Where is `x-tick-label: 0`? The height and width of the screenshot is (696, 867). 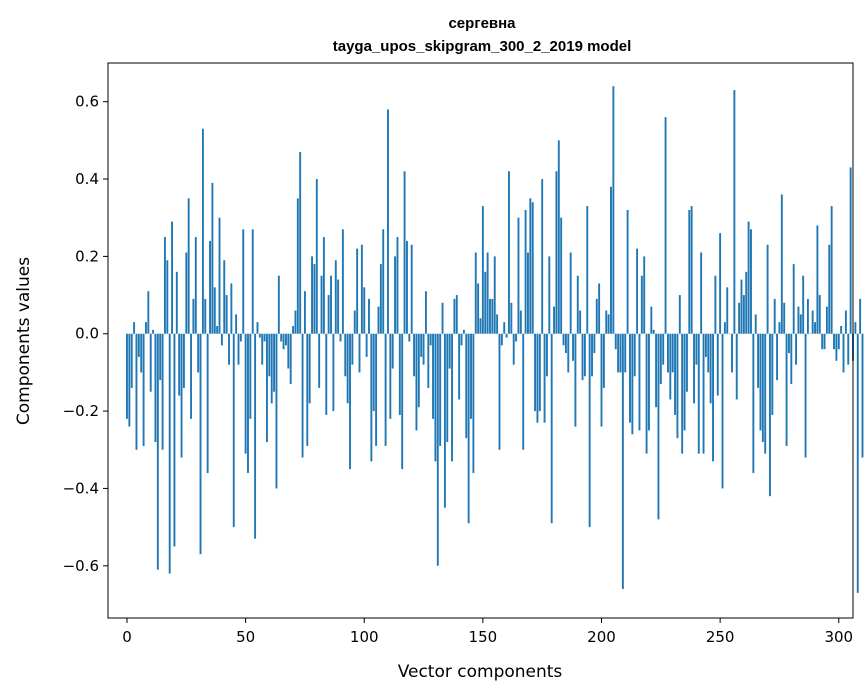
x-tick-label: 0 is located at coordinates (127, 637).